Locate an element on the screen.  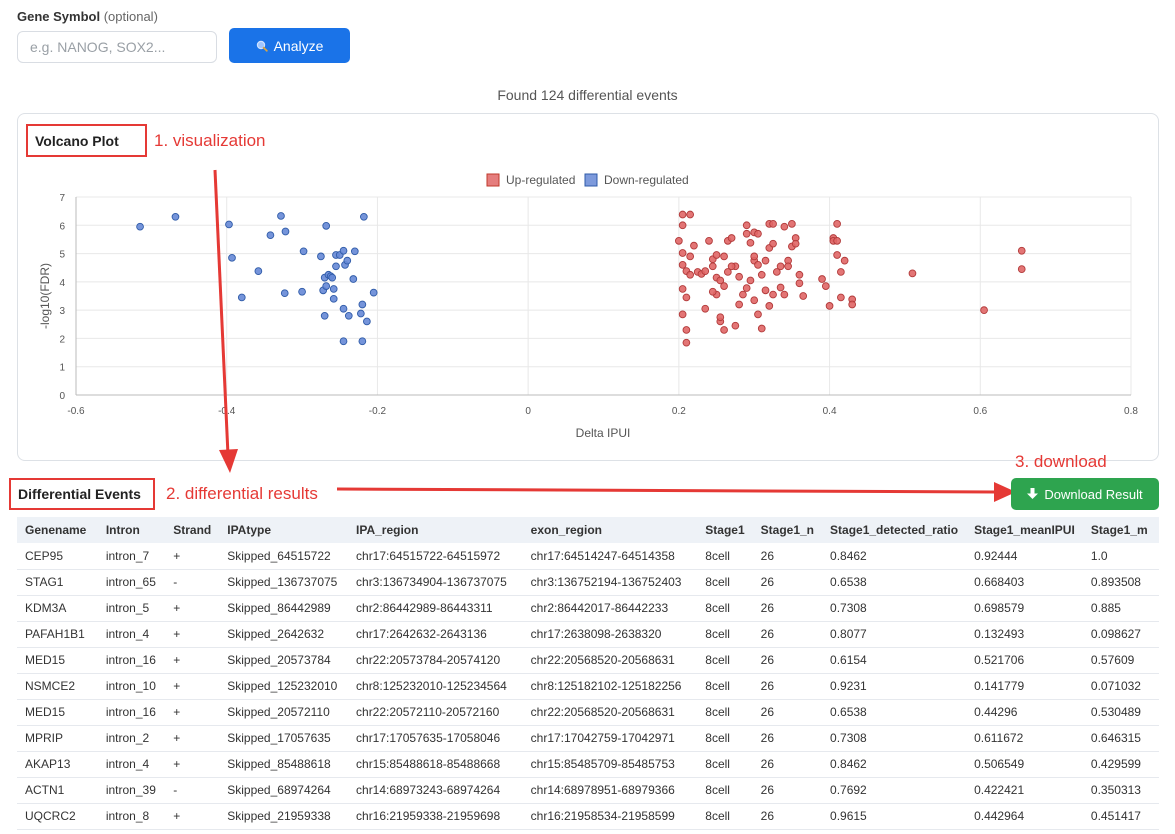
table-cell: 0.611672 is located at coordinates (1024, 738).